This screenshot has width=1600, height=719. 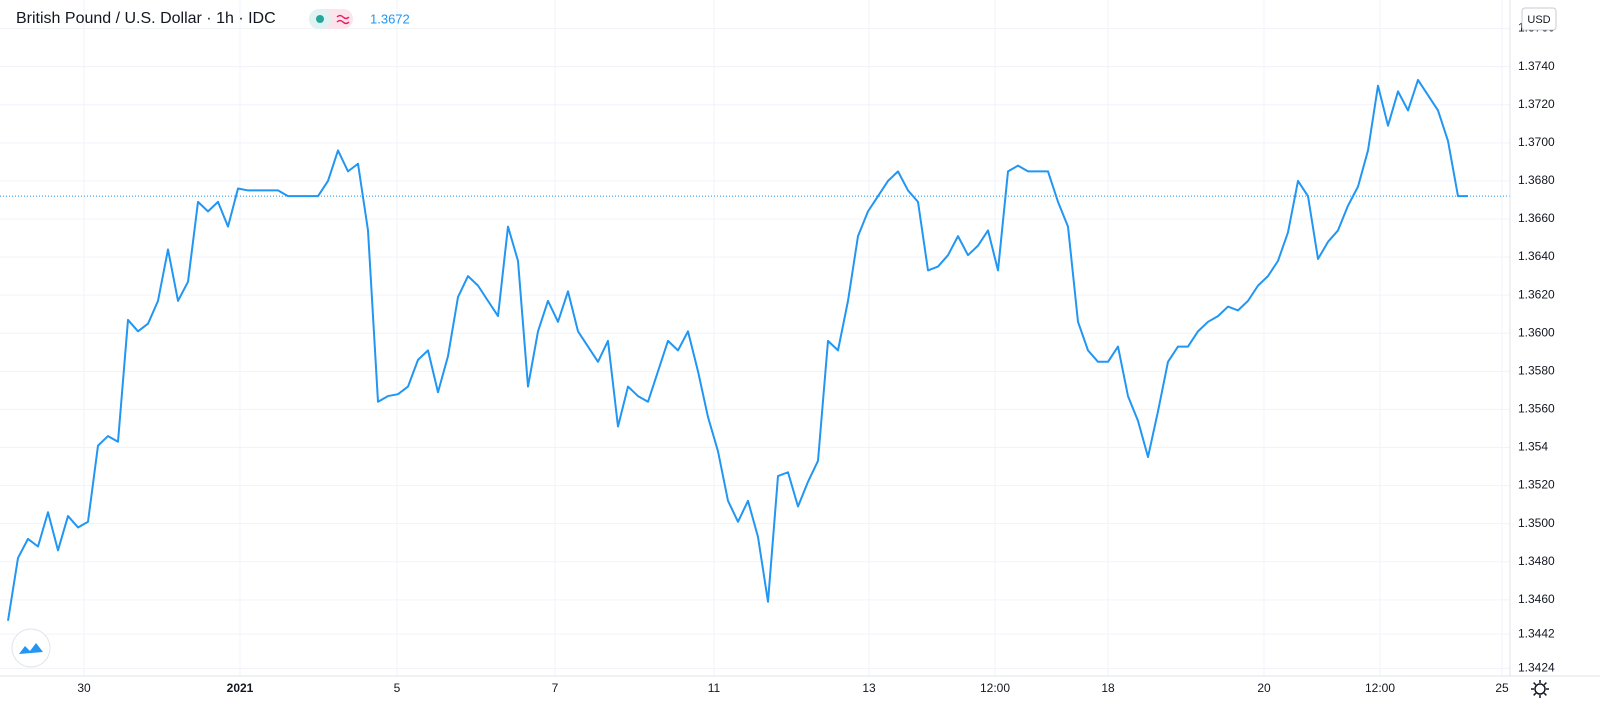 What do you see at coordinates (1502, 688) in the screenshot?
I see `x-tick-label: 25` at bounding box center [1502, 688].